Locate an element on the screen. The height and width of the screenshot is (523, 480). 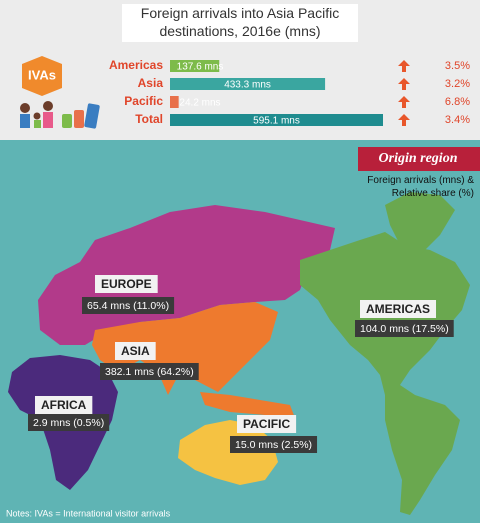
region-label: AMERICAS 104.0 mns (17.5%) is located at coordinates (404, 318).